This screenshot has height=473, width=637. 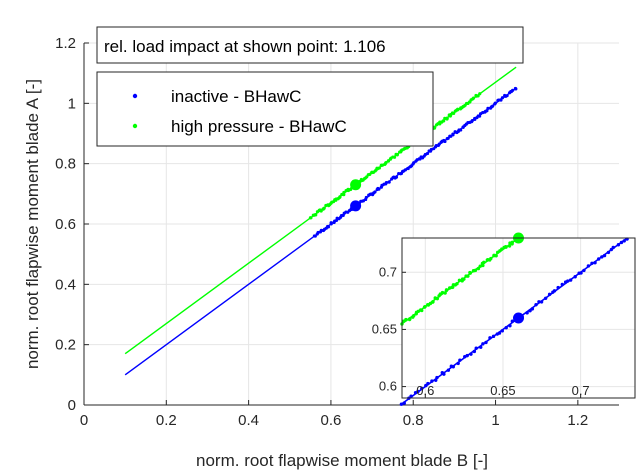 What do you see at coordinates (384, 328) in the screenshot?
I see `inset-y-tick-label: 0.65` at bounding box center [384, 328].